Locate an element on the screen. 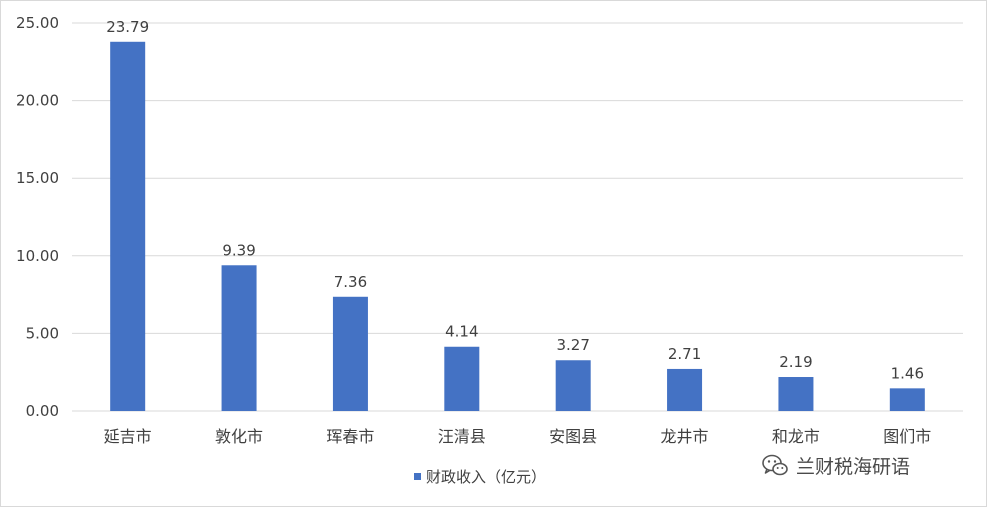  x-tick-label: 延吉市 is located at coordinates (128, 436).